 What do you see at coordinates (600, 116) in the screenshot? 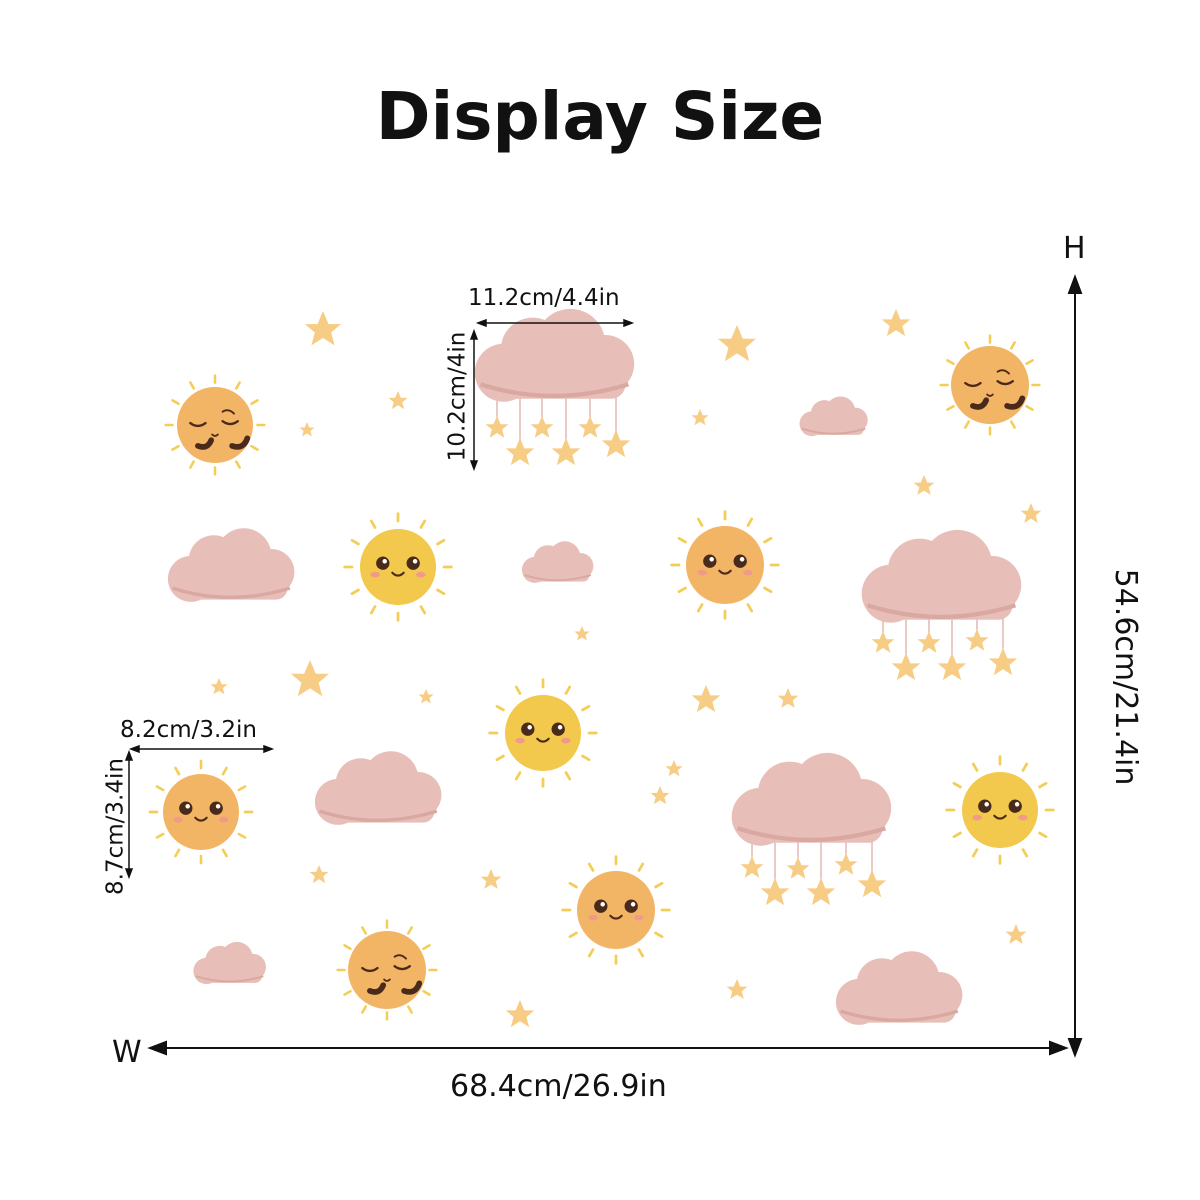
I see `page-title: Display Size` at bounding box center [600, 116].